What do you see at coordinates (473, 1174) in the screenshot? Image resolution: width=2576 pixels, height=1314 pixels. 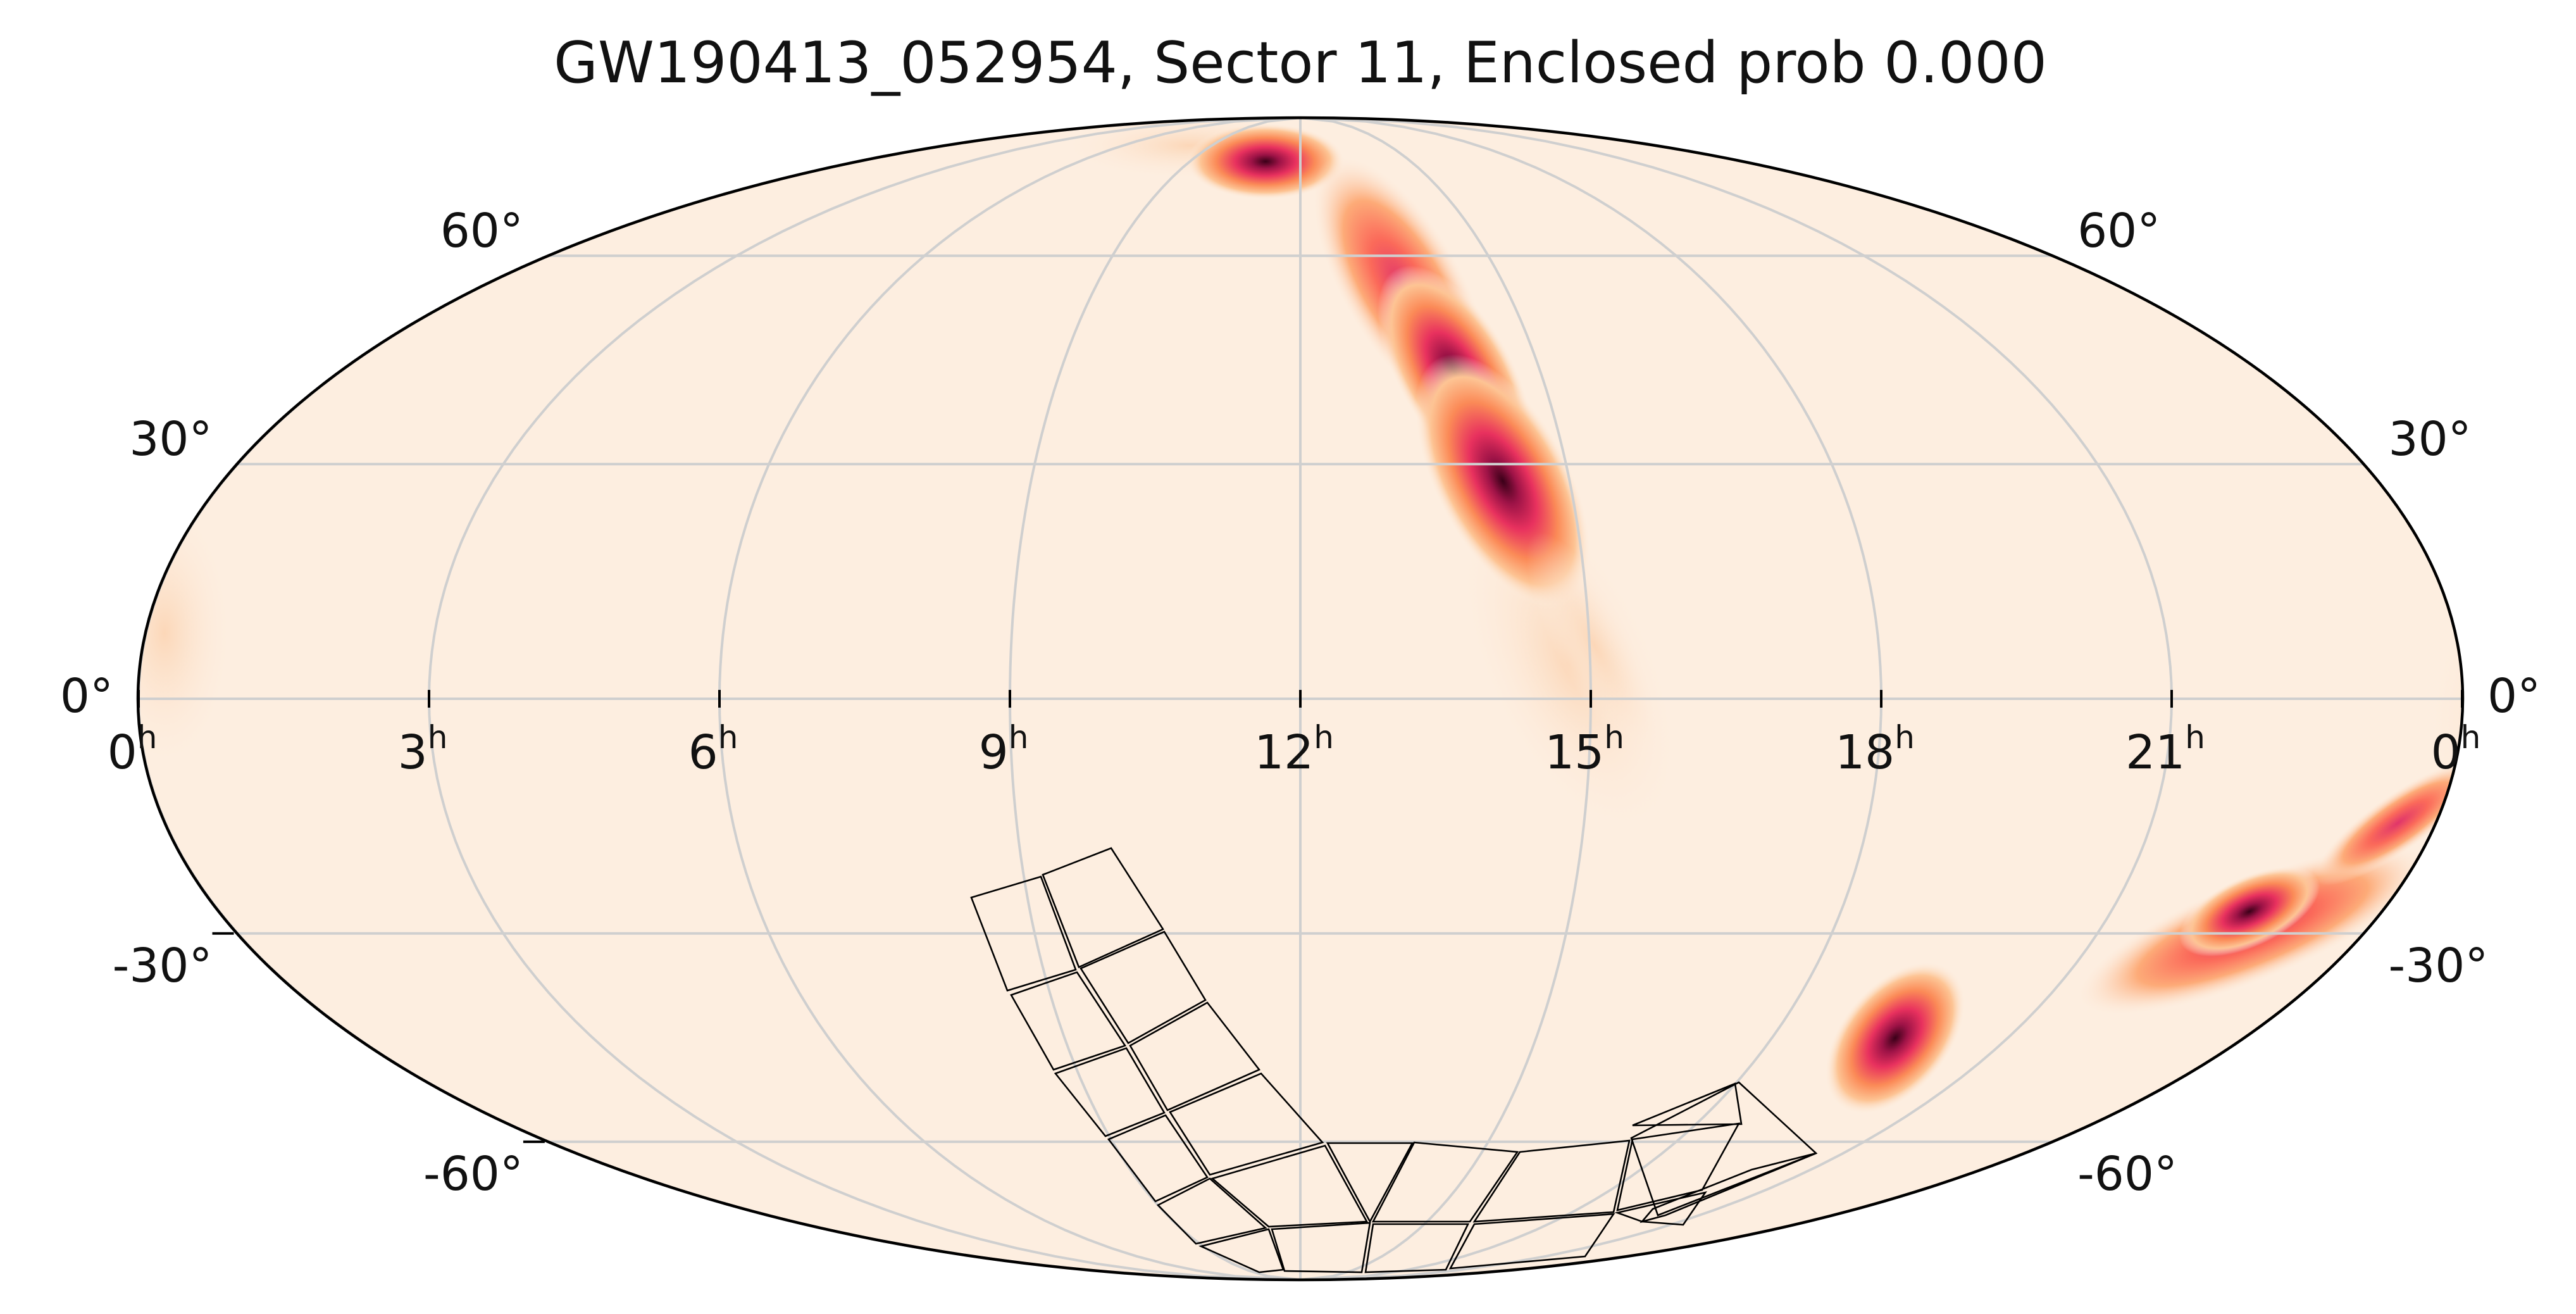 I see `dec-label-left: -60°` at bounding box center [473, 1174].